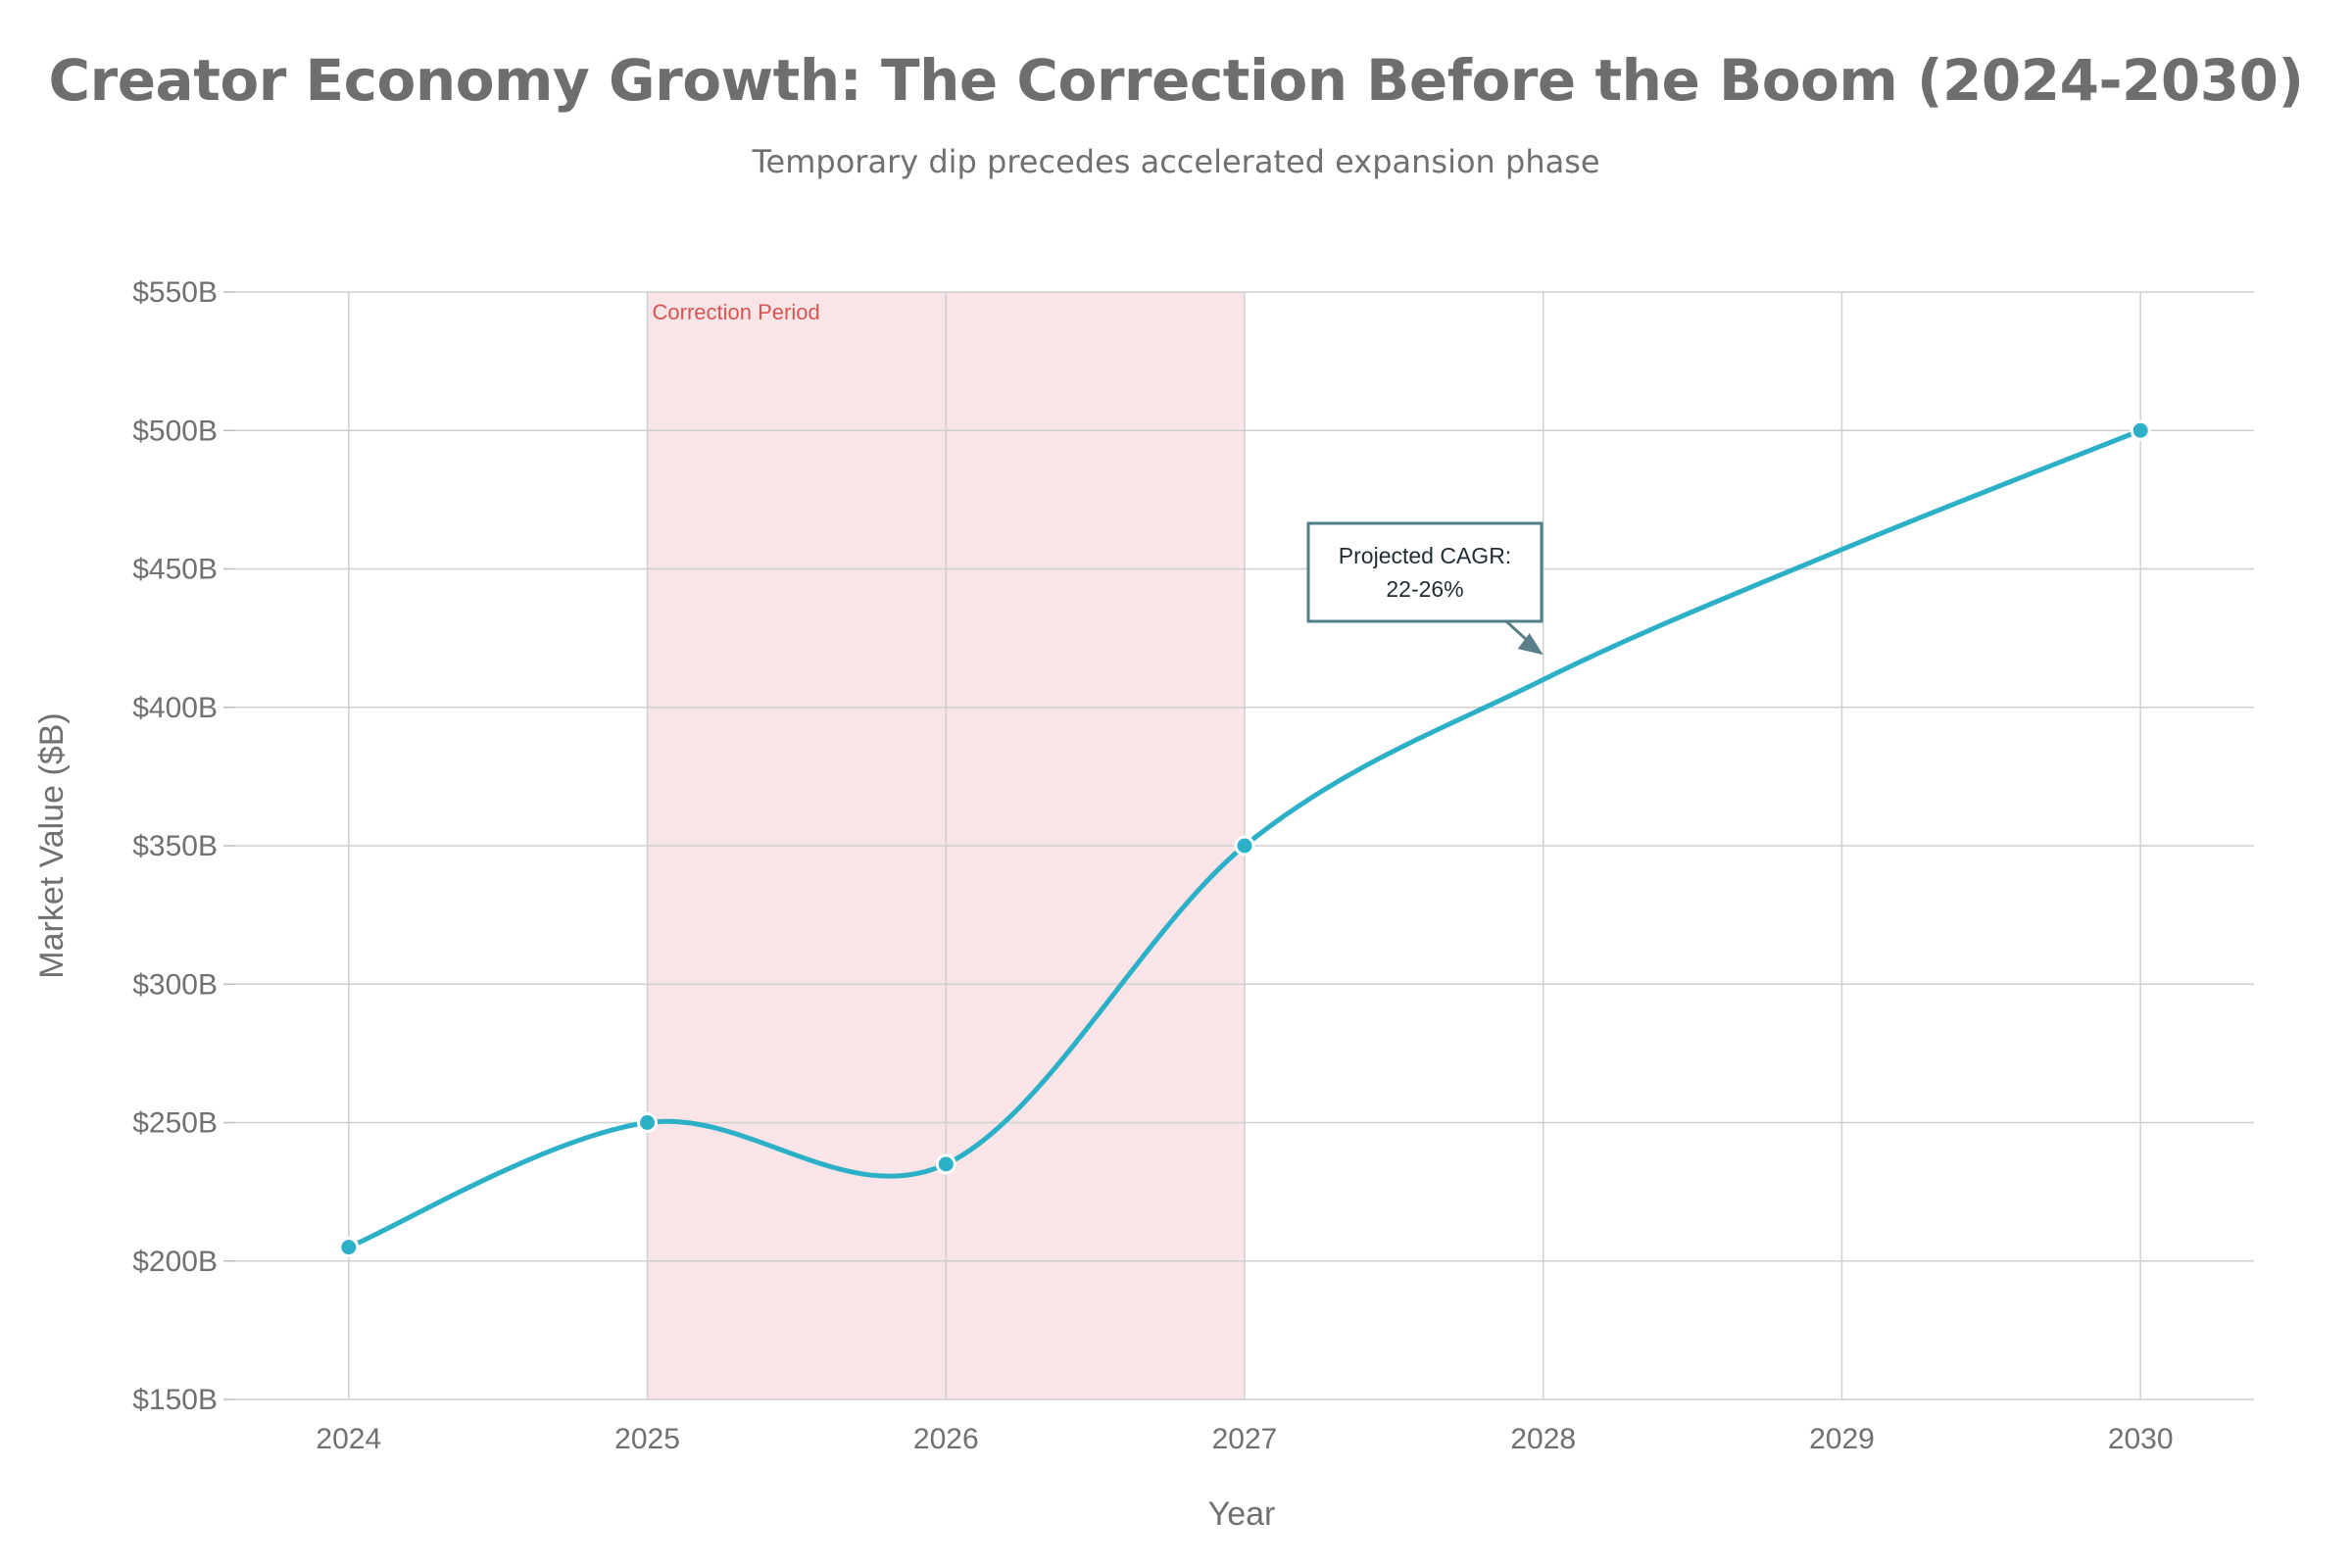 The width and height of the screenshot is (2352, 1568). What do you see at coordinates (1245, 1439) in the screenshot?
I see `x-tick-label: 2027` at bounding box center [1245, 1439].